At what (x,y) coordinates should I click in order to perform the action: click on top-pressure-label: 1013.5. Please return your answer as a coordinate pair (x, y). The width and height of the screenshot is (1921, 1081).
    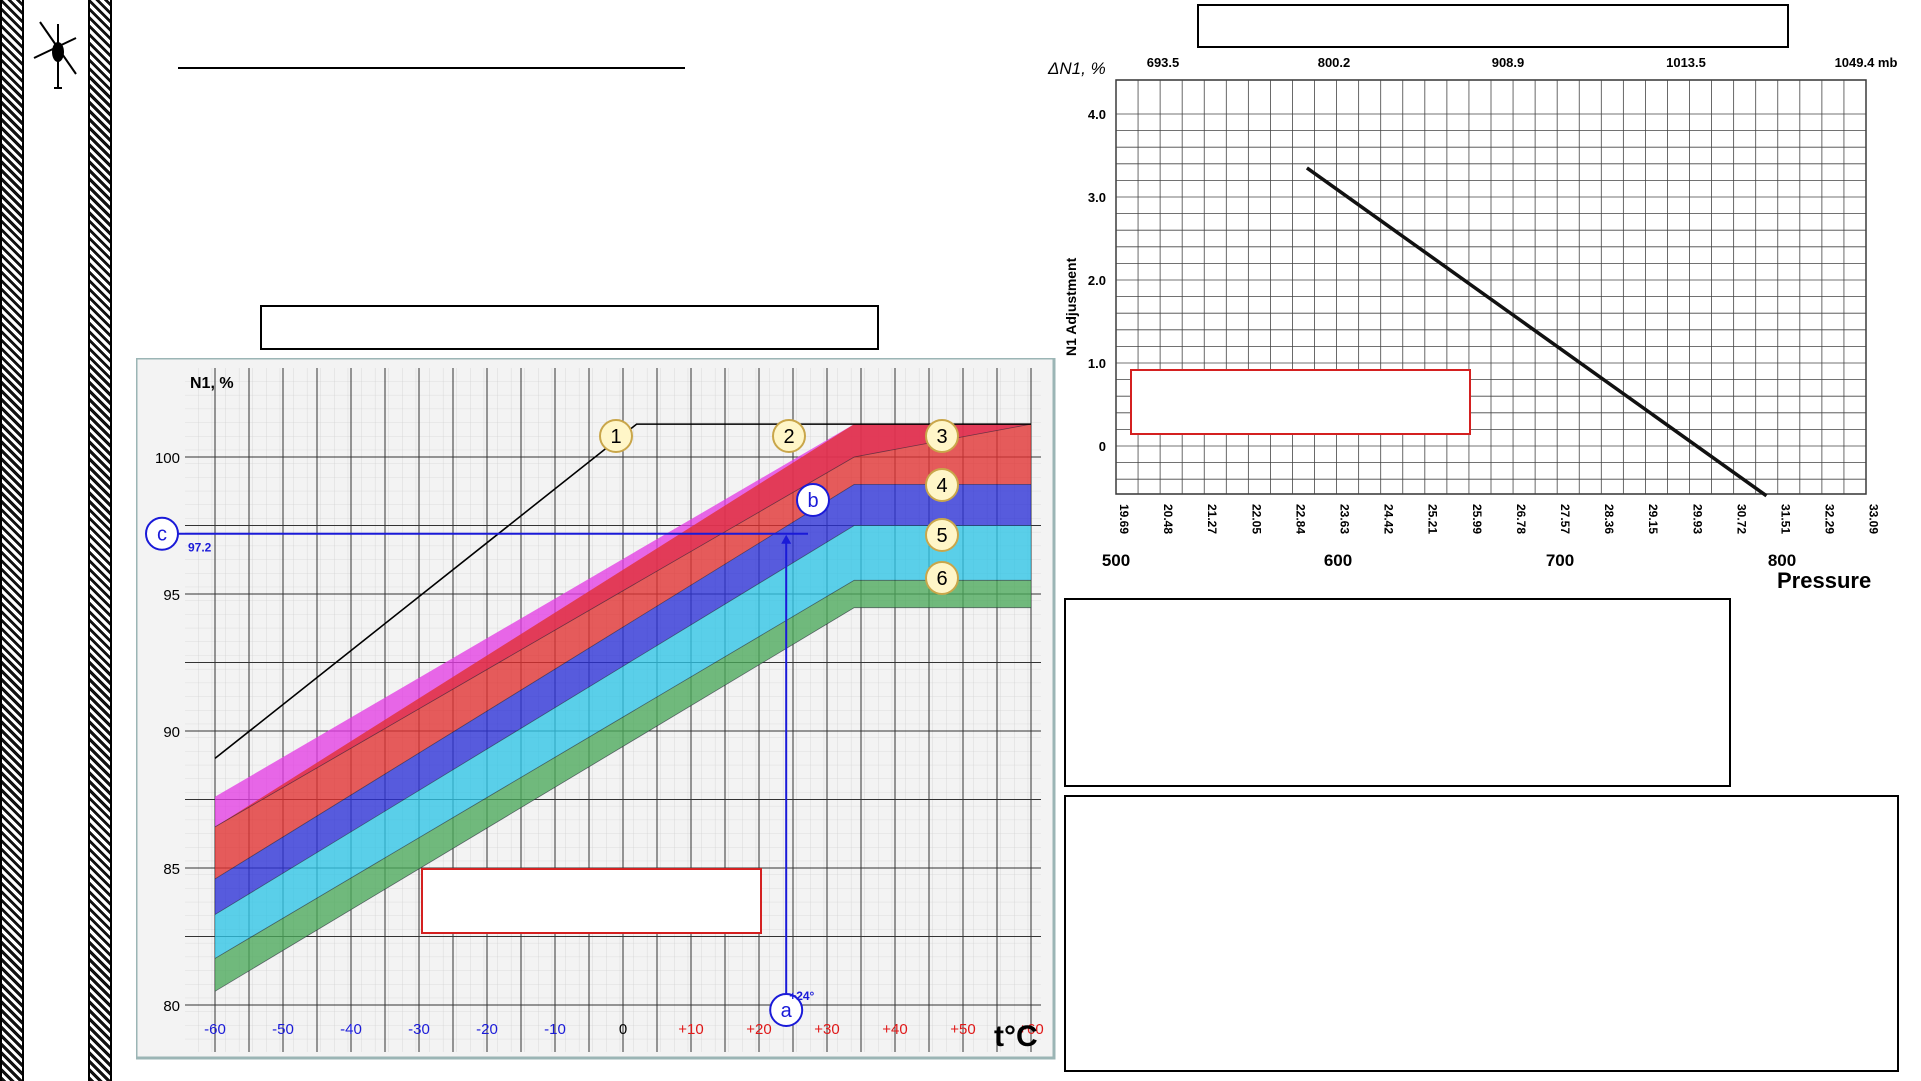
    Looking at the image, I should click on (1686, 62).